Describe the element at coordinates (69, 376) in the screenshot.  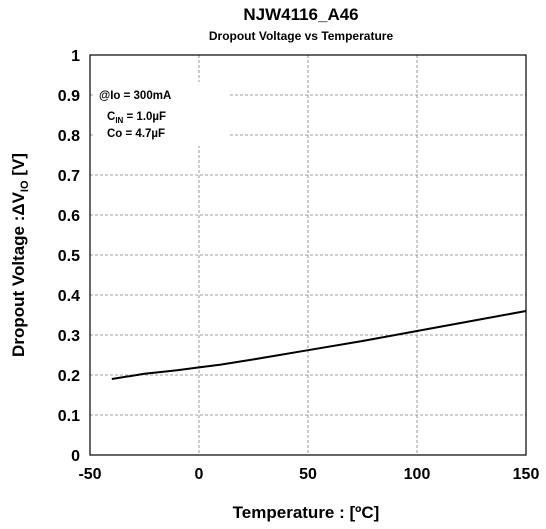
I see `y-tick-label: 0.2` at that location.